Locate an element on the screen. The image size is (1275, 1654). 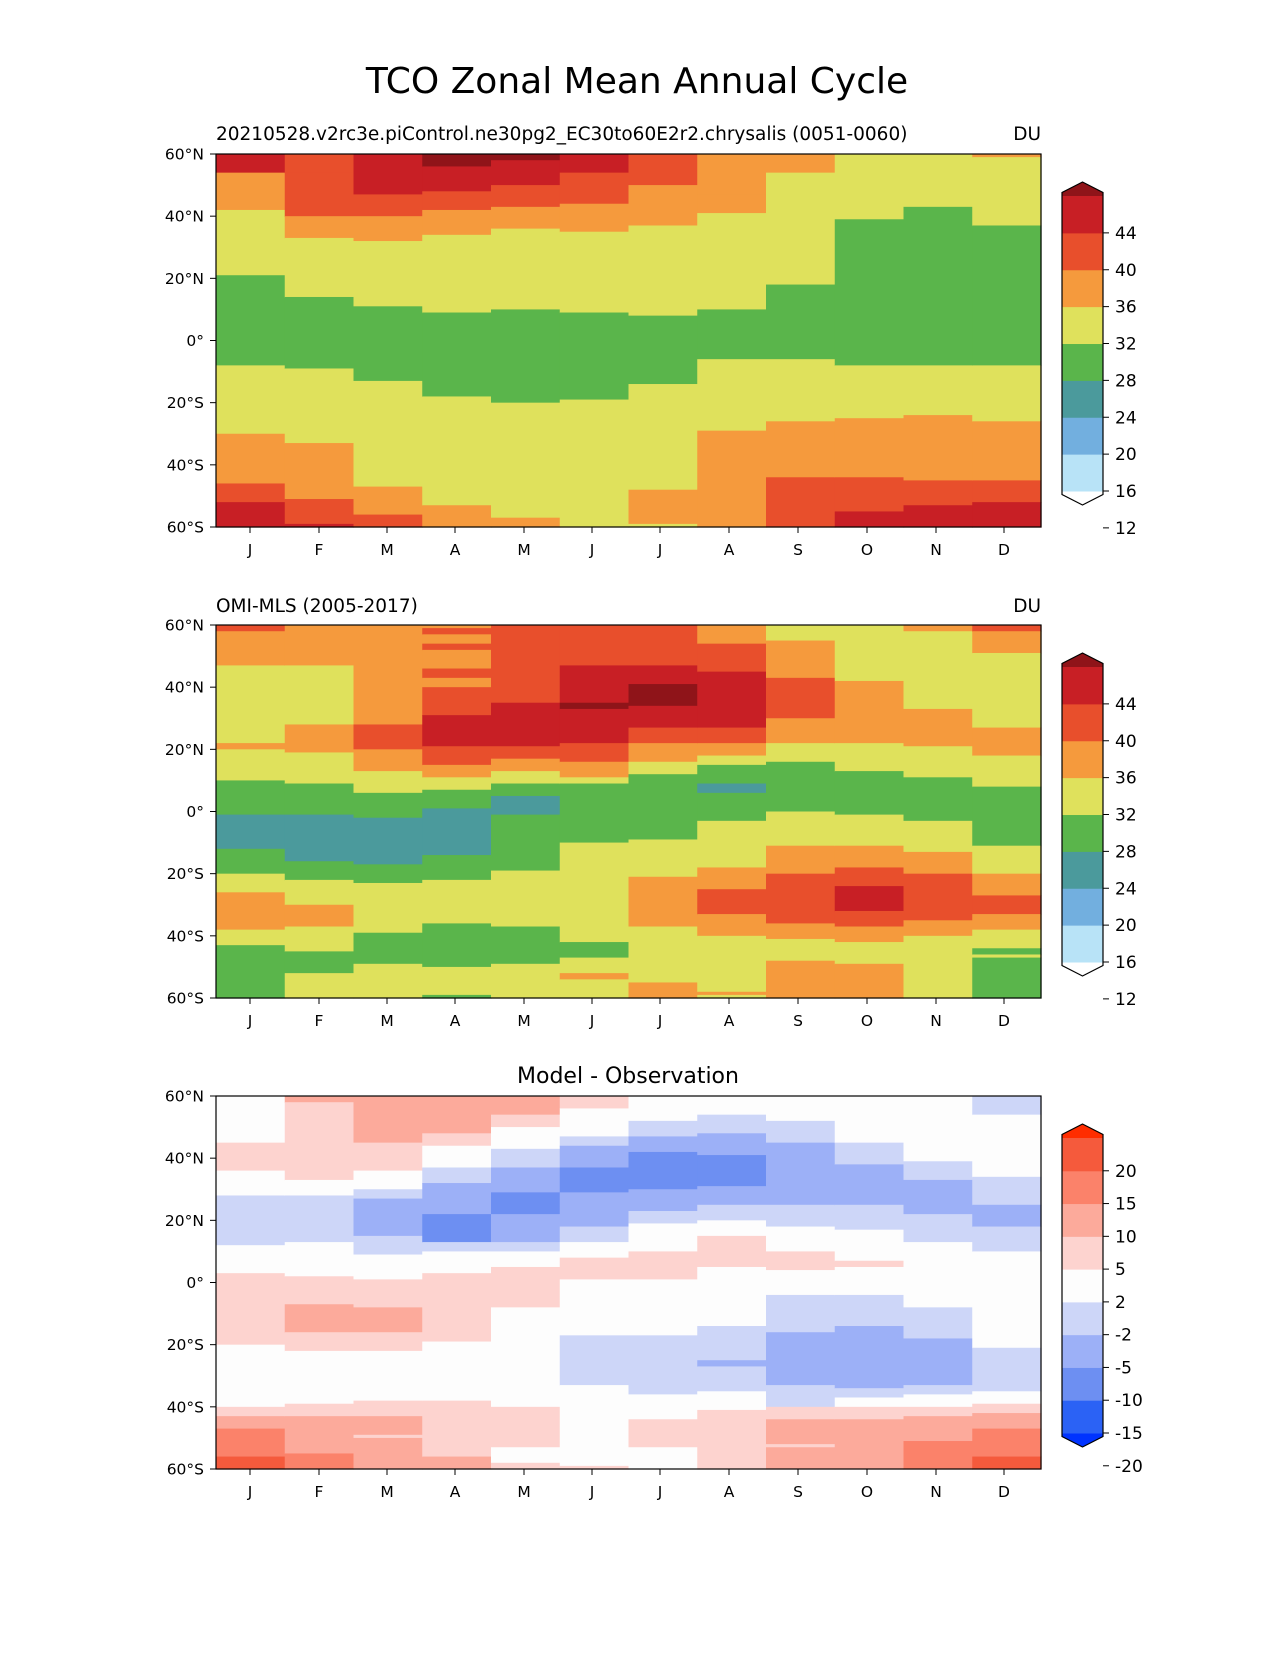
colorbar-outline is located at coordinates (1082, 1285).